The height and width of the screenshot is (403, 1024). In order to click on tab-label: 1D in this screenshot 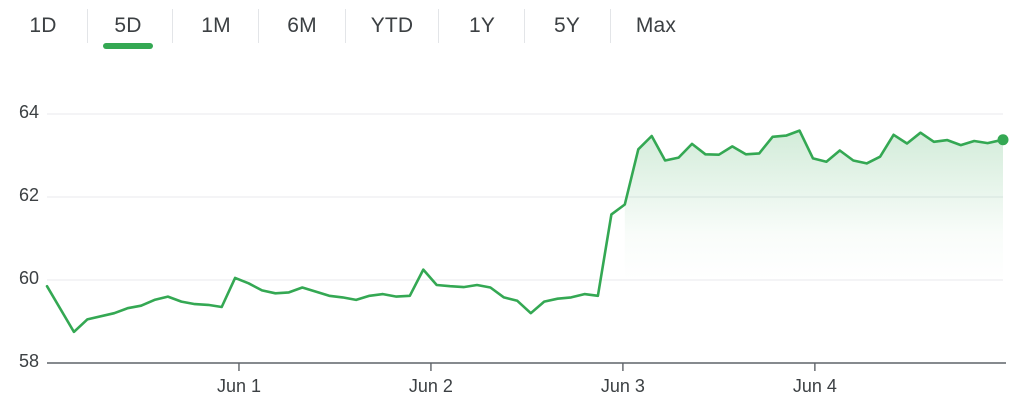, I will do `click(43, 25)`.